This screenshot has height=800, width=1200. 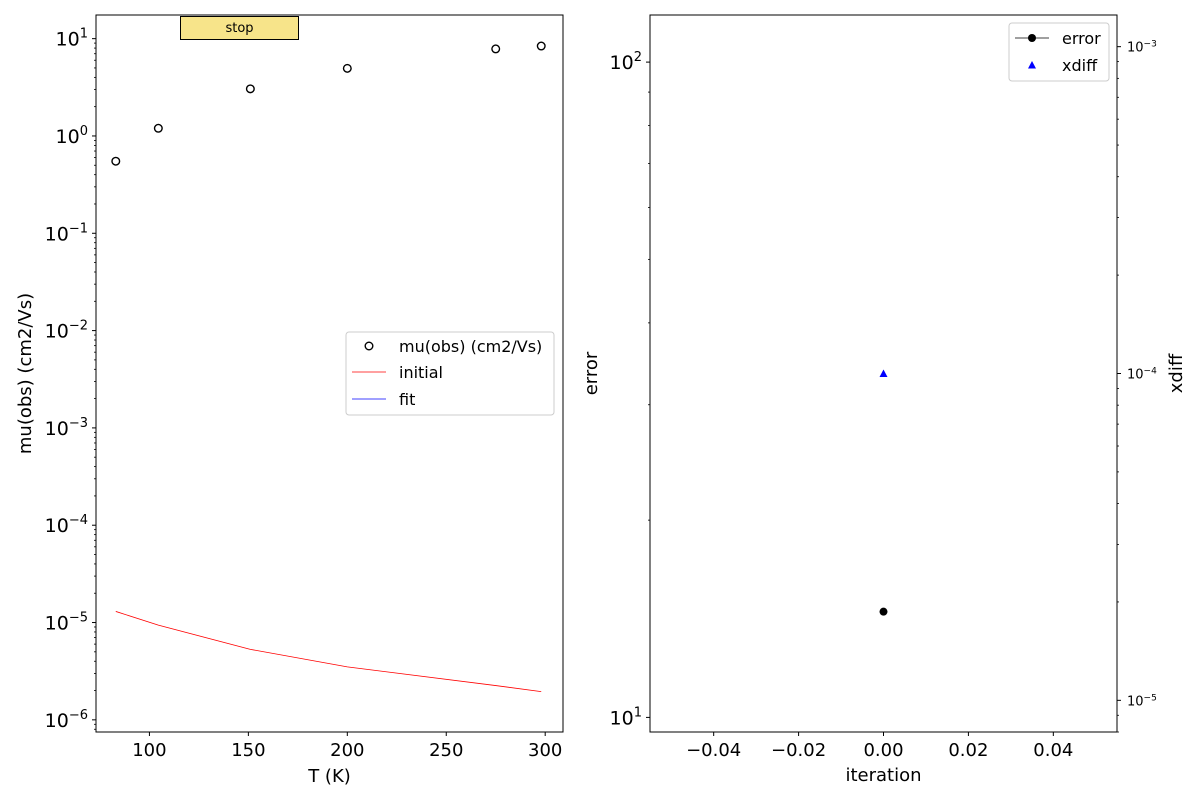 What do you see at coordinates (798, 750) in the screenshot?
I see `x-tick-label: −0.02` at bounding box center [798, 750].